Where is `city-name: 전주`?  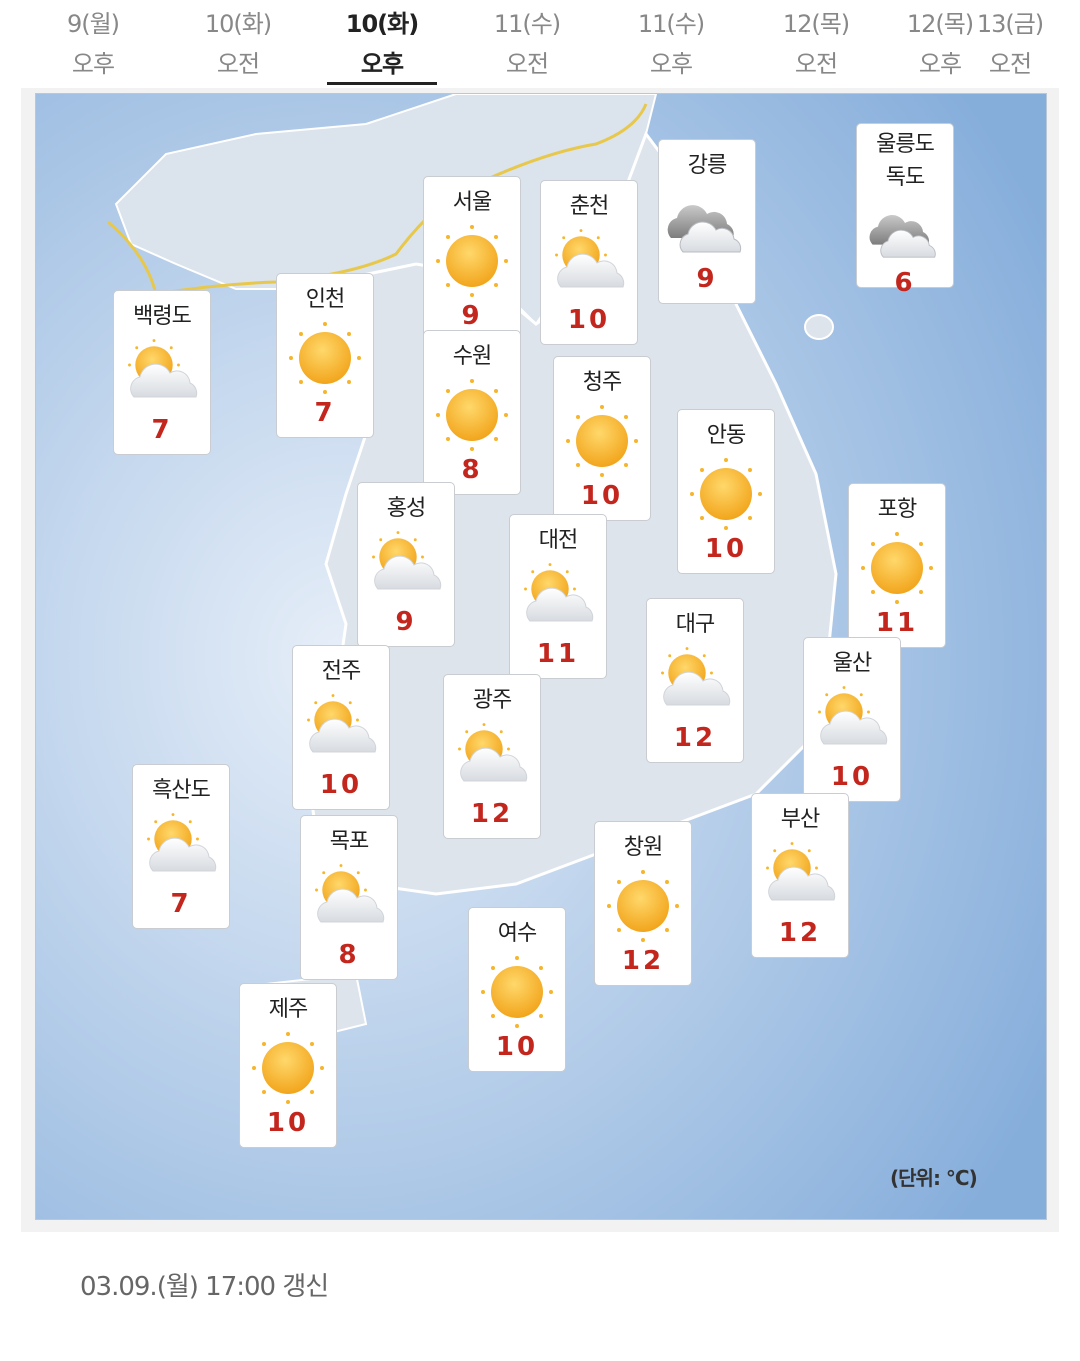 city-name: 전주 is located at coordinates (341, 671).